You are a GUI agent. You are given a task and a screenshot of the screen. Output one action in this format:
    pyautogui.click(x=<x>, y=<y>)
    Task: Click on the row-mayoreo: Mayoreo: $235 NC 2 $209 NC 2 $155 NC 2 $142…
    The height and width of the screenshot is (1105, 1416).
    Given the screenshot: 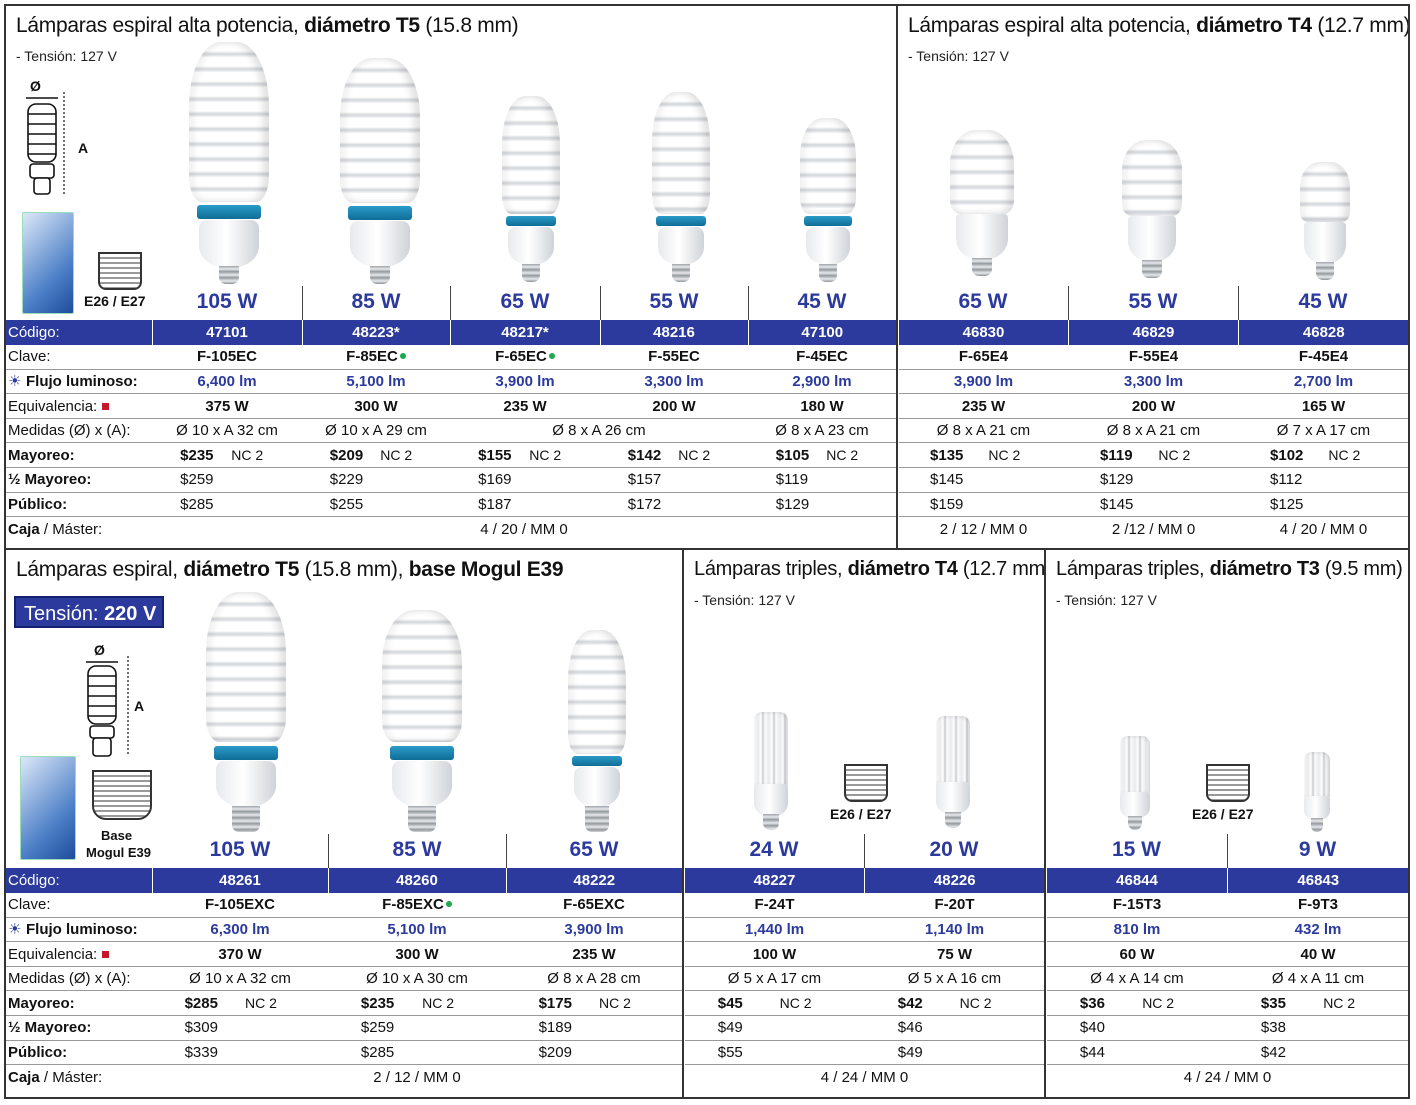 What is the action you would take?
    pyautogui.click(x=451, y=455)
    